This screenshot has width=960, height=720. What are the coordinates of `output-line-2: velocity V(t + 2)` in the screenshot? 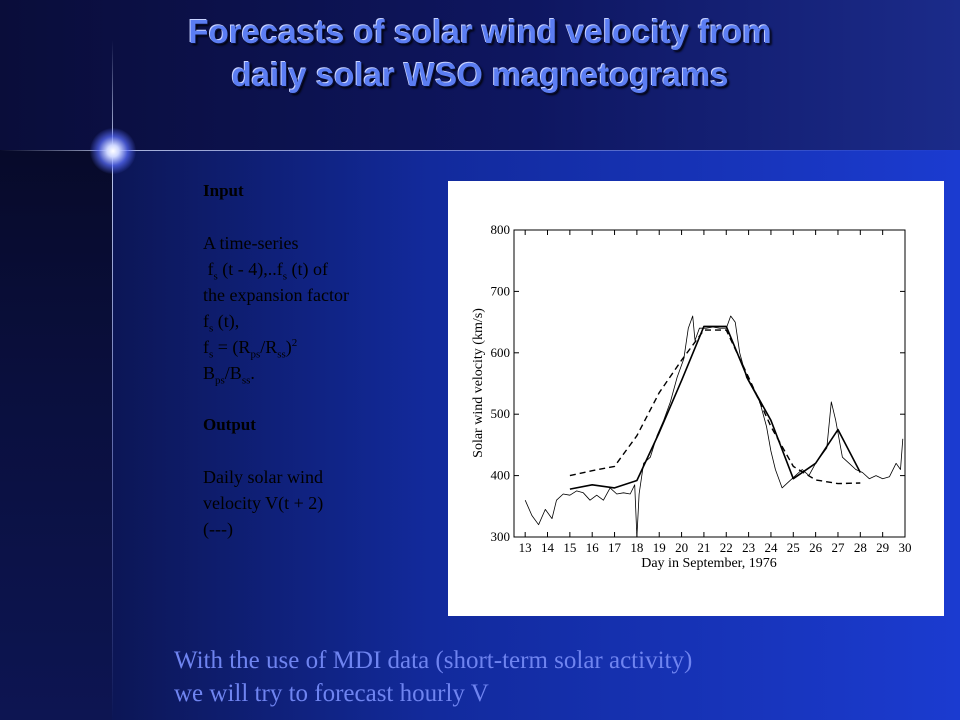 It's located at (263, 503).